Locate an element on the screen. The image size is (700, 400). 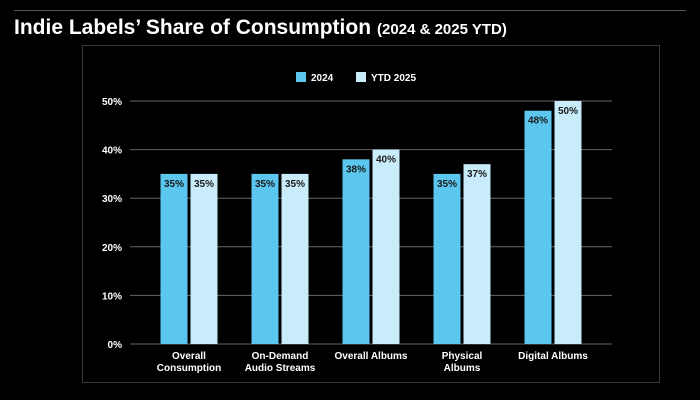
x-tick-label: Overall Albums is located at coordinates (371, 356).